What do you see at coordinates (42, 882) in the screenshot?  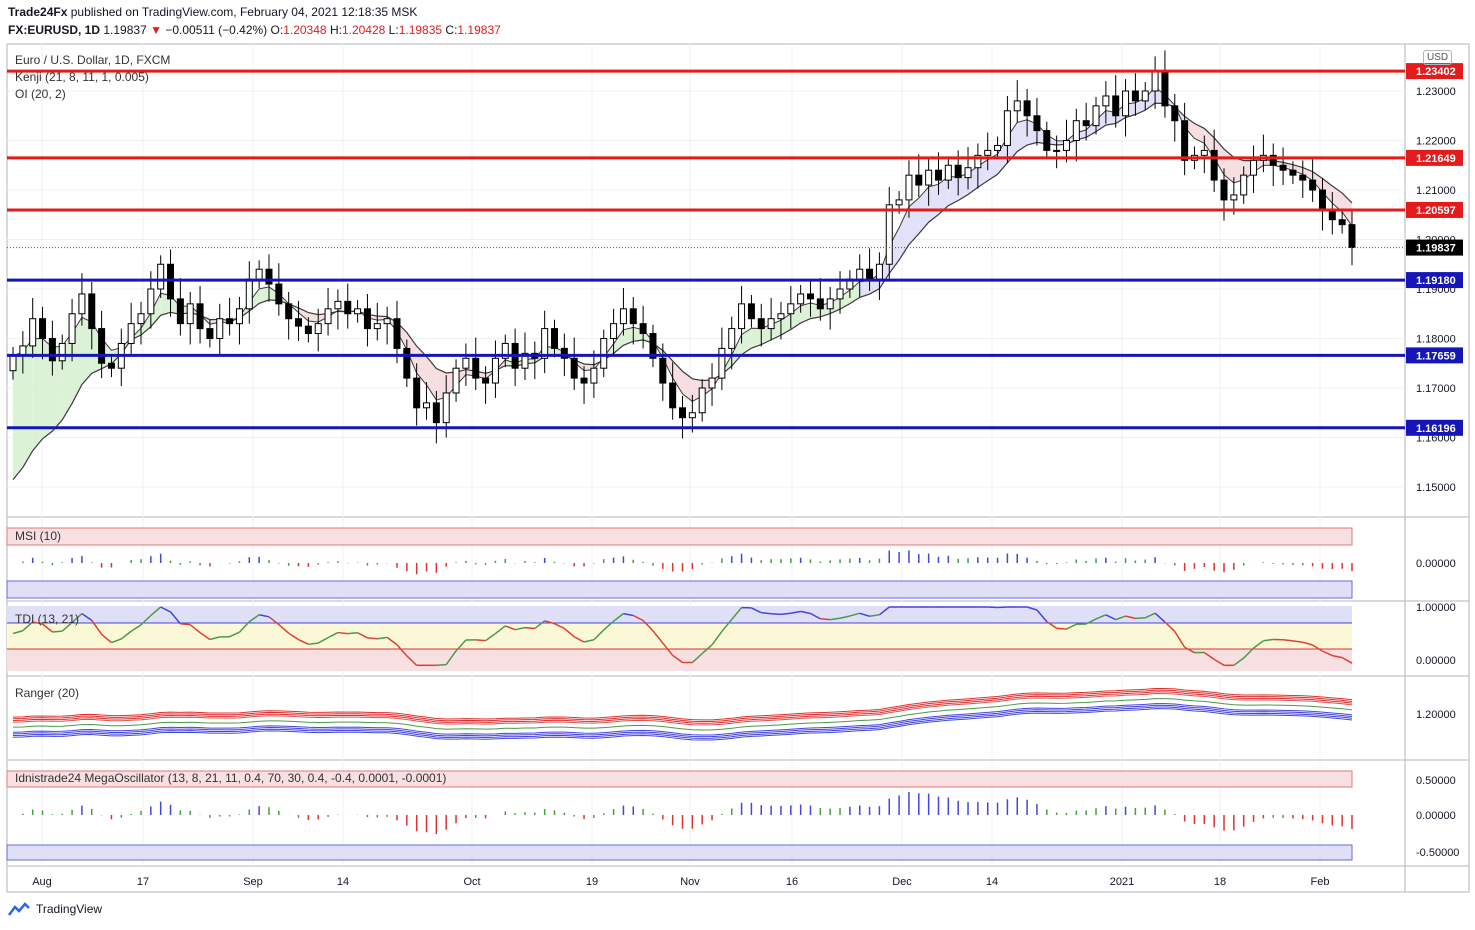 I see `x-tick-label: Aug` at bounding box center [42, 882].